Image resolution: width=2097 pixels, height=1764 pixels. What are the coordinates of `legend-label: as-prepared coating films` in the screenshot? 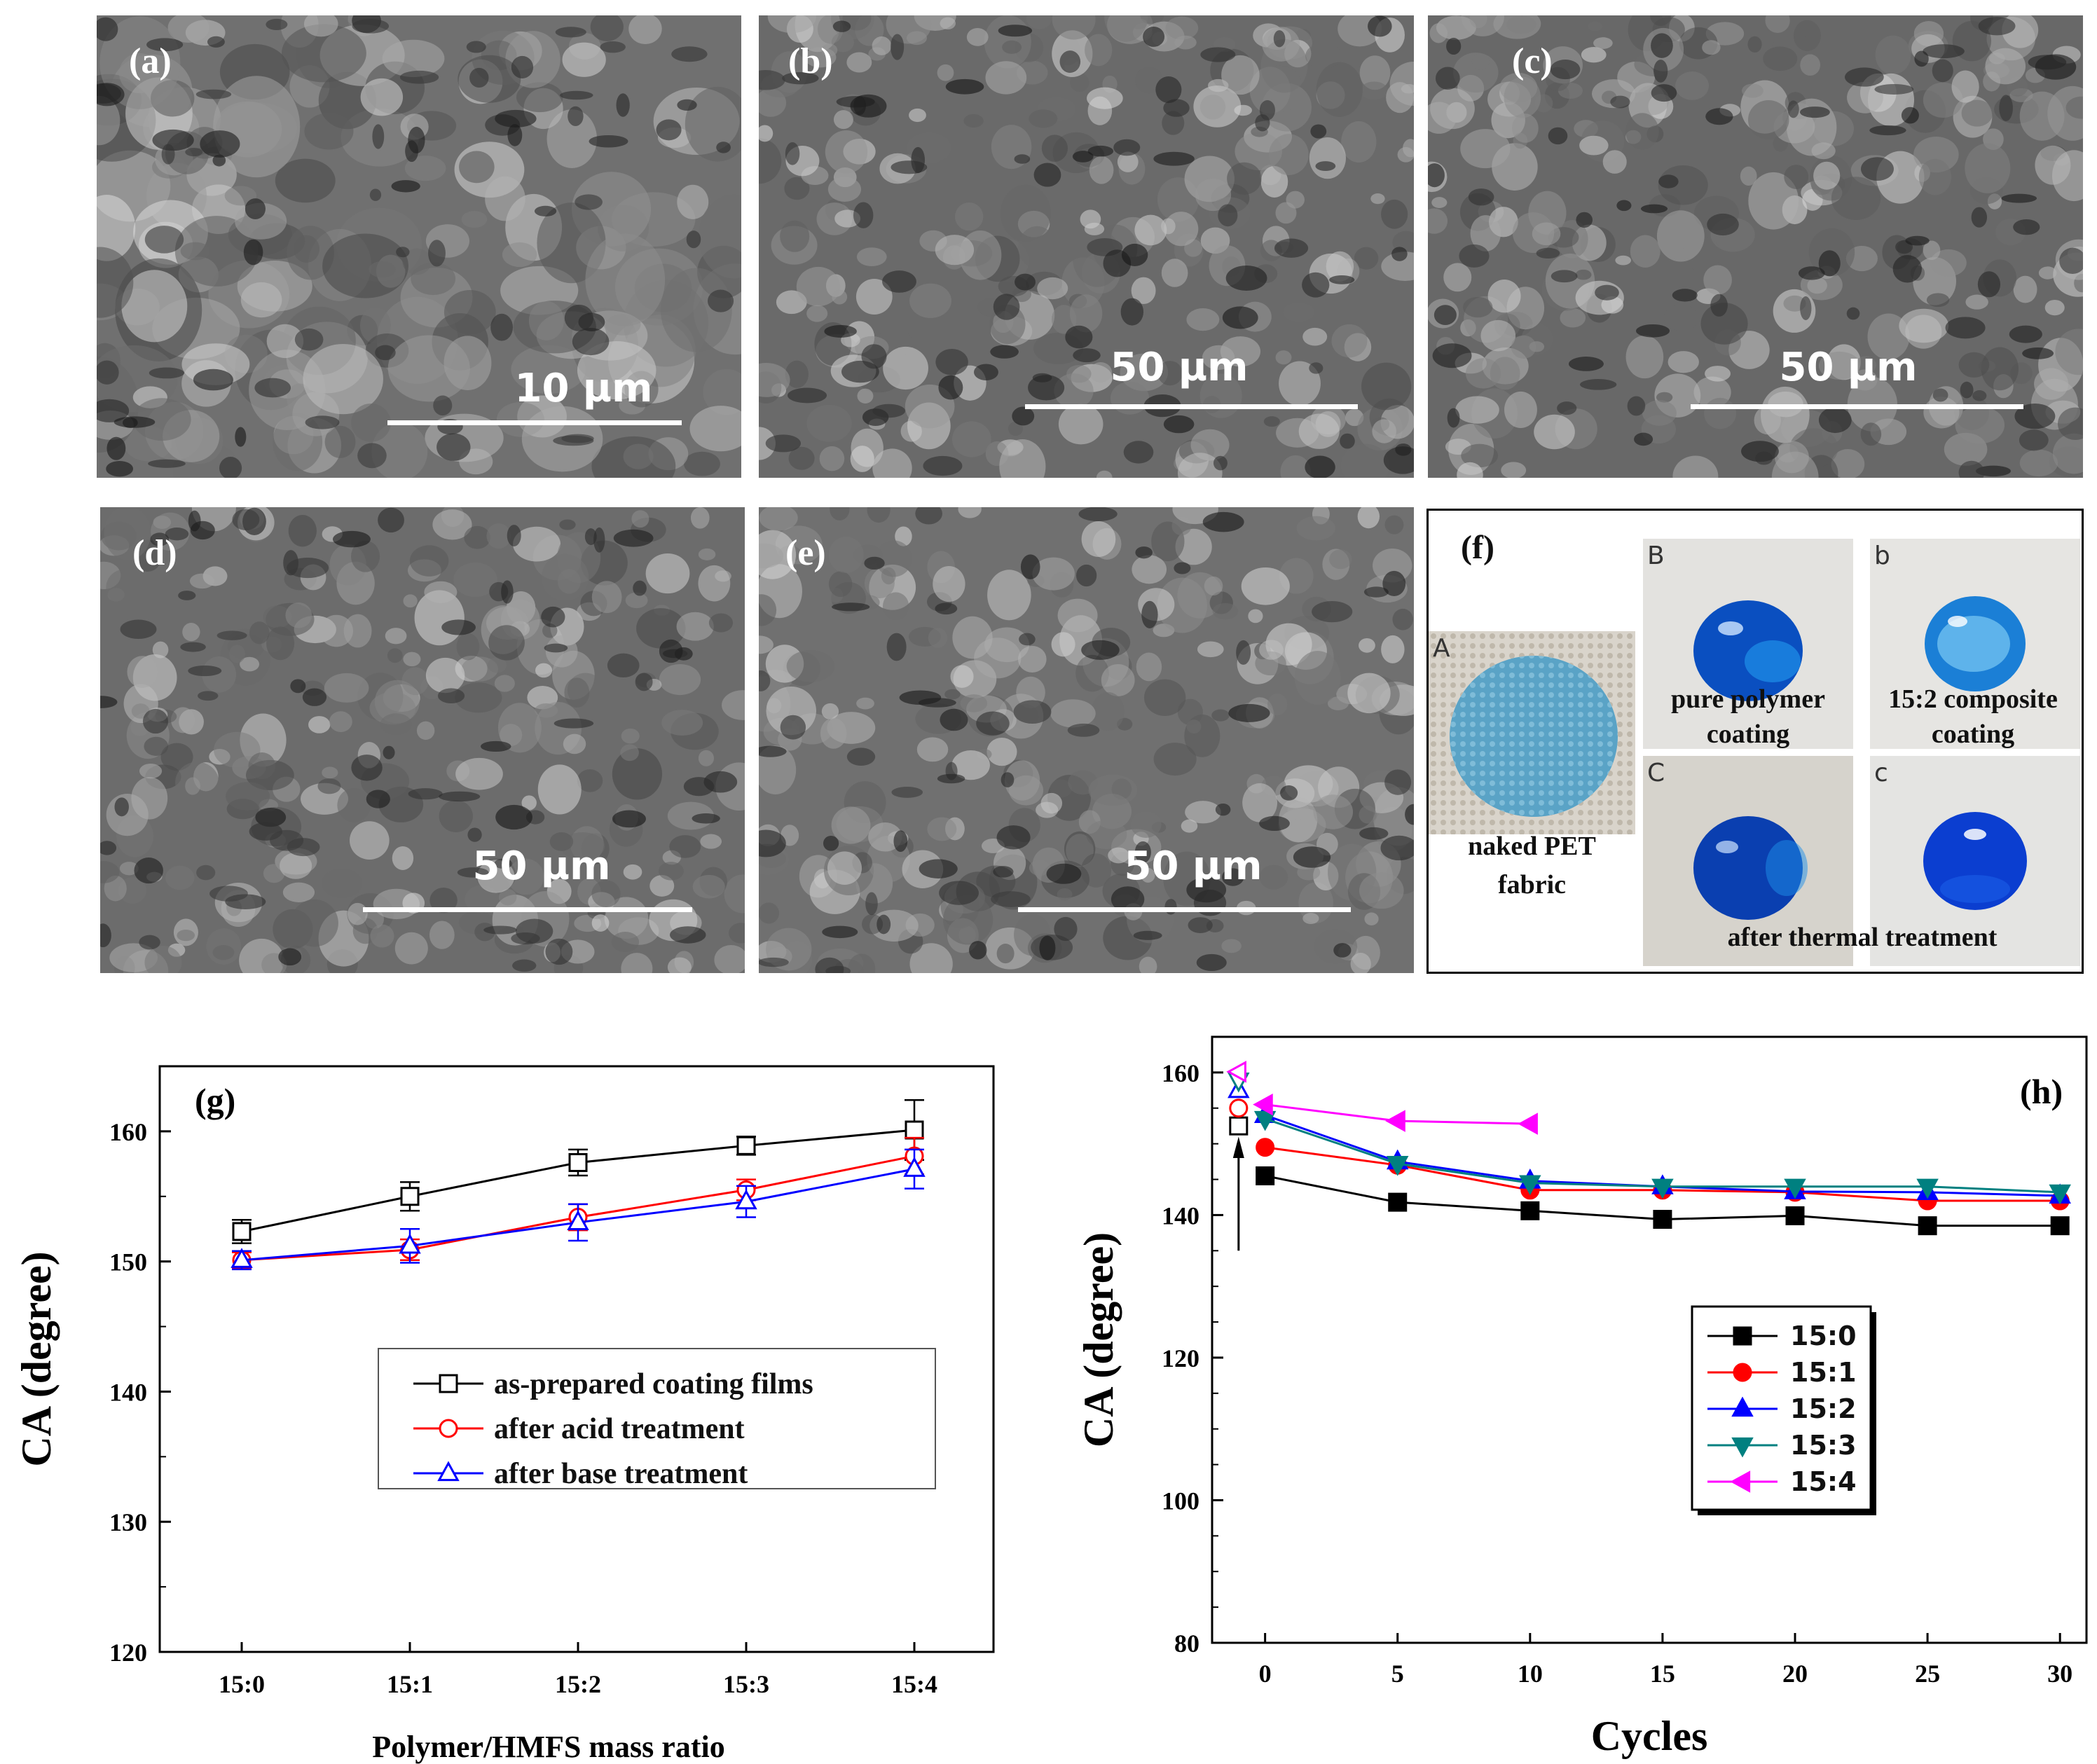 It's located at (654, 1384).